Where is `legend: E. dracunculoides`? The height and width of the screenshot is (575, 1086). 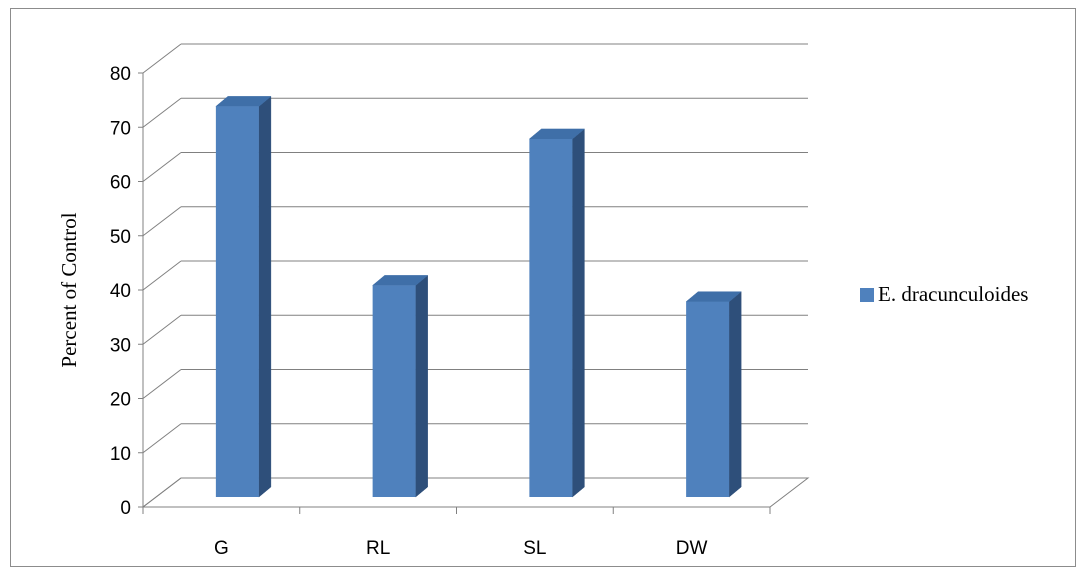 legend: E. dracunculoides is located at coordinates (944, 294).